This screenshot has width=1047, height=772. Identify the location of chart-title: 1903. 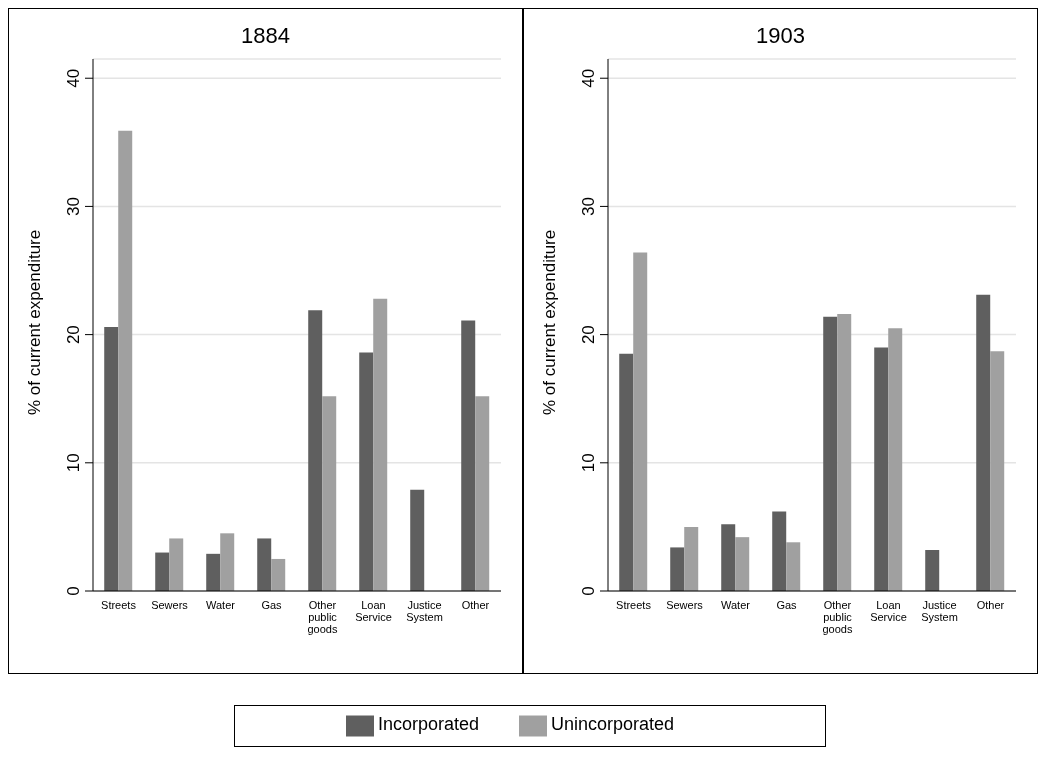
(780, 36).